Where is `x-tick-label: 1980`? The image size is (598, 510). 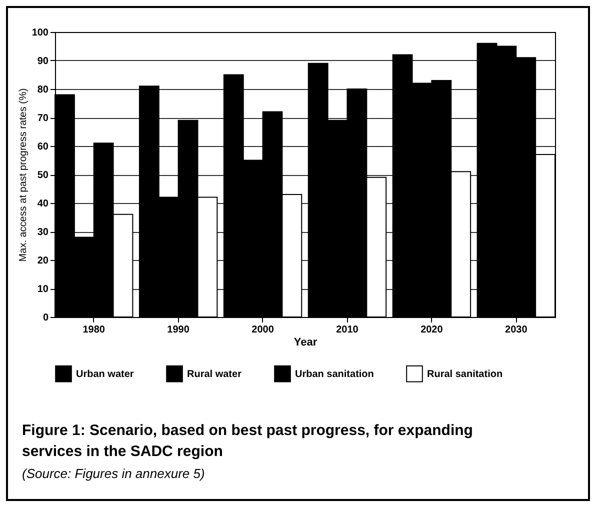 x-tick-label: 1980 is located at coordinates (94, 330).